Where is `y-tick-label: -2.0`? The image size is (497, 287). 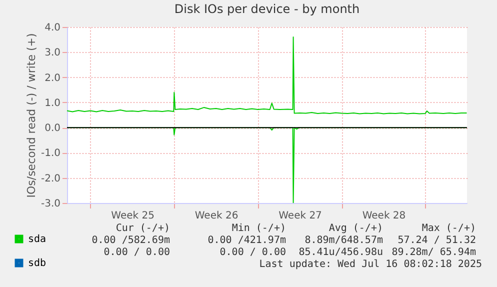
y-tick-label: -2.0 is located at coordinates (50, 178).